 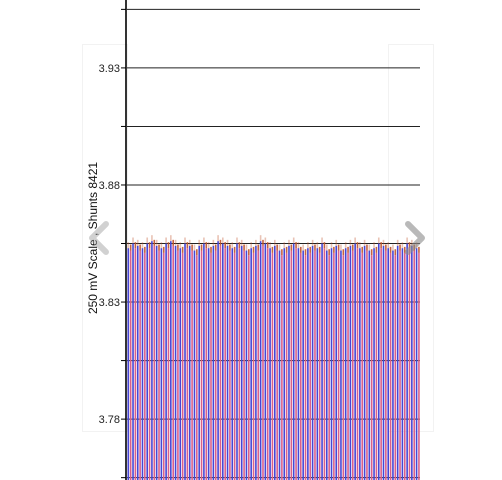 I want to click on chevron-left-icon, so click(x=99, y=238).